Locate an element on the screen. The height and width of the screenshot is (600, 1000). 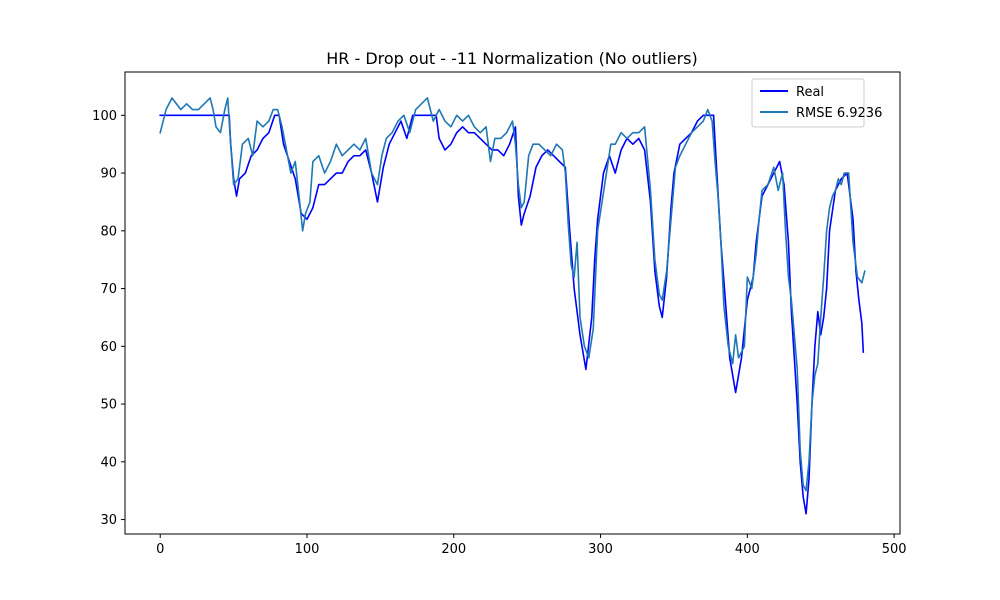
x-tick-label: 100 is located at coordinates (307, 549).